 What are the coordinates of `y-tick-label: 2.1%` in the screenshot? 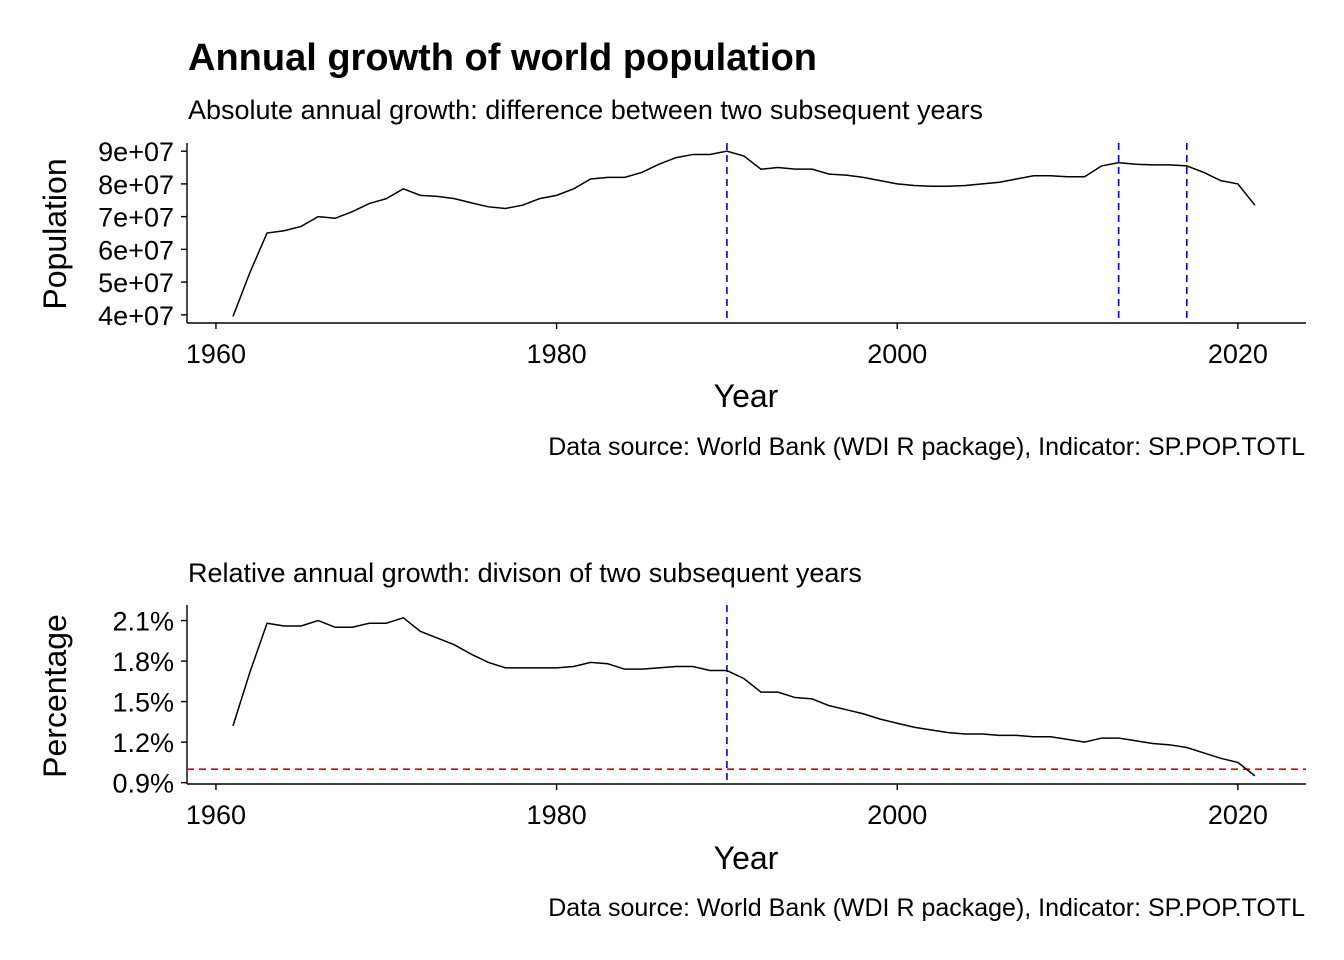 It's located at (143, 622).